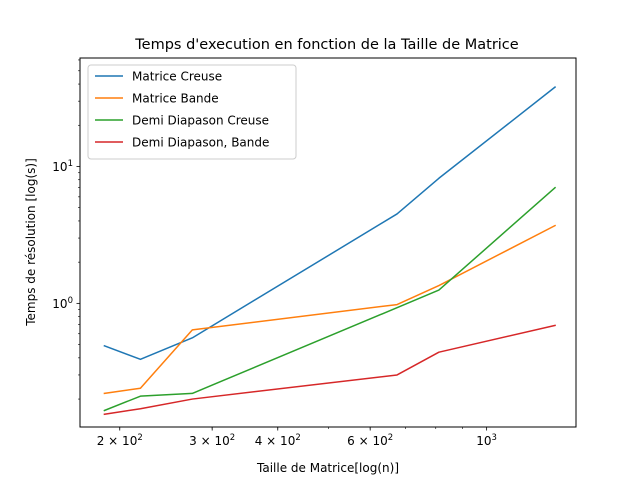 The width and height of the screenshot is (640, 480). I want to click on x-tick-label: 6 × 102, so click(370, 440).